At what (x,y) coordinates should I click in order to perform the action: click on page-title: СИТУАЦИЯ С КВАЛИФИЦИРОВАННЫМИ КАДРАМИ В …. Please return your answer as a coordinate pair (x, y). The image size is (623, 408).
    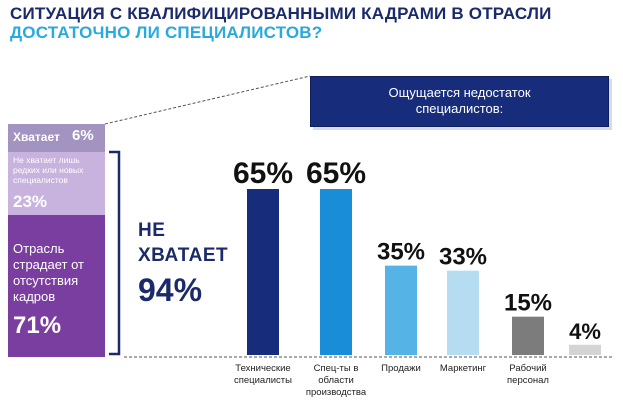
    Looking at the image, I should click on (281, 13).